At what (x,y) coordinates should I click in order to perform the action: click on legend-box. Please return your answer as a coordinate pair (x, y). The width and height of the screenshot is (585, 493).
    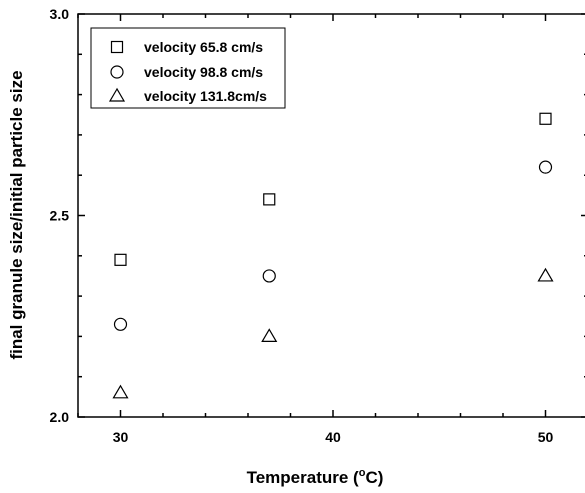
    Looking at the image, I should click on (188, 68).